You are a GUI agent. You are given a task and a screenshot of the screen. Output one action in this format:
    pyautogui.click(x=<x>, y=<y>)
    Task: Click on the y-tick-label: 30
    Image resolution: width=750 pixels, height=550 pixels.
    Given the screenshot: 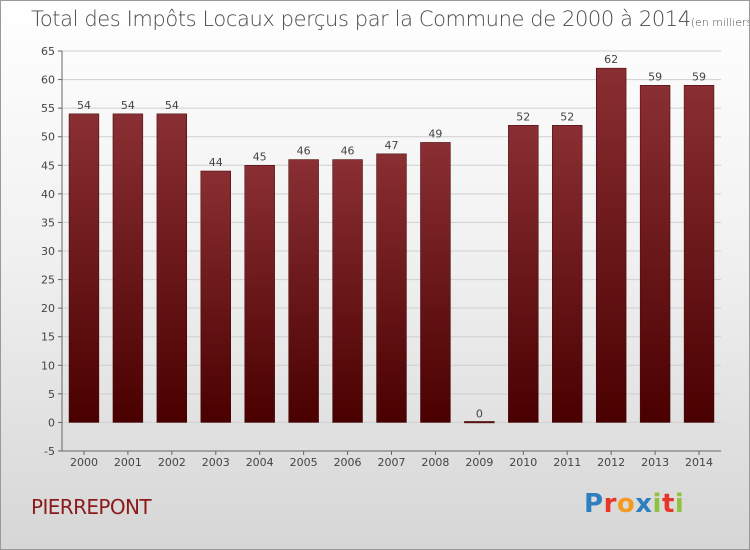 What is the action you would take?
    pyautogui.click(x=48, y=251)
    